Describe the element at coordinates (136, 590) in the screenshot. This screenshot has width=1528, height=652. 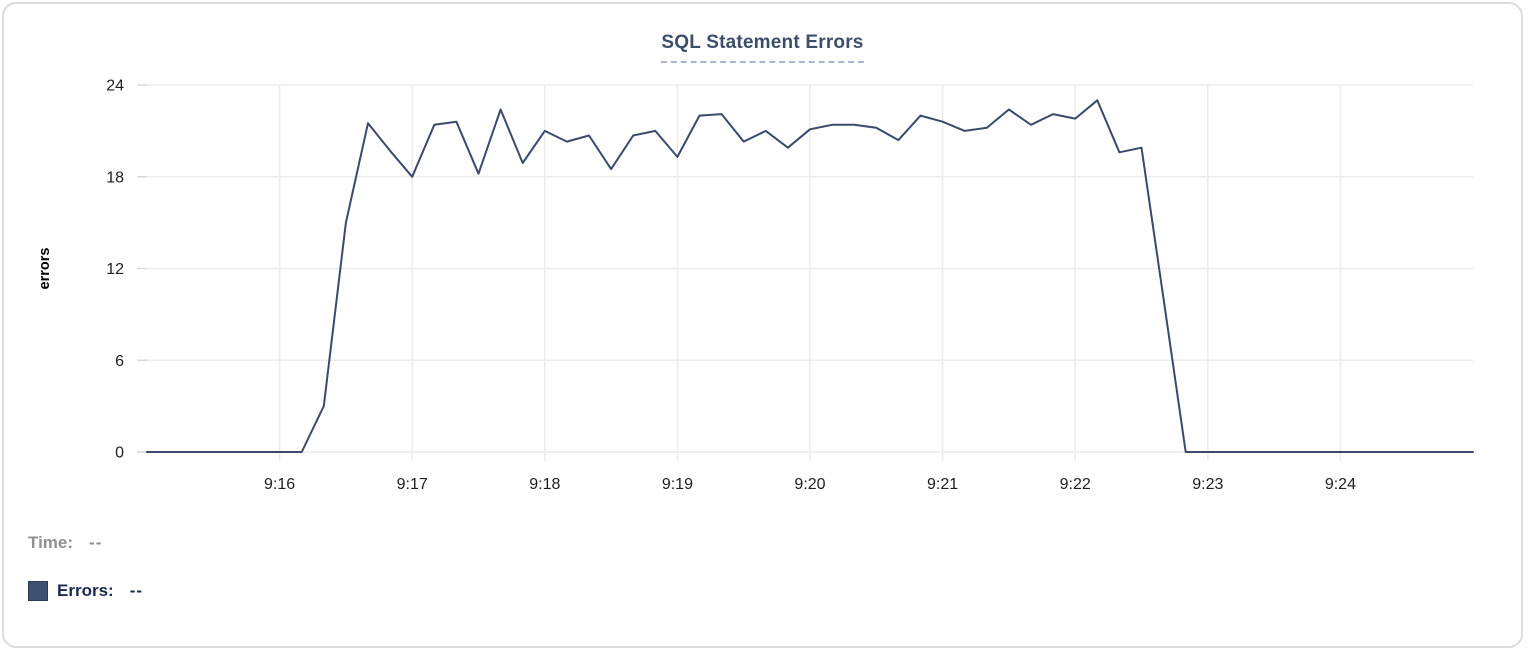
I see `errors-readout-value: --` at that location.